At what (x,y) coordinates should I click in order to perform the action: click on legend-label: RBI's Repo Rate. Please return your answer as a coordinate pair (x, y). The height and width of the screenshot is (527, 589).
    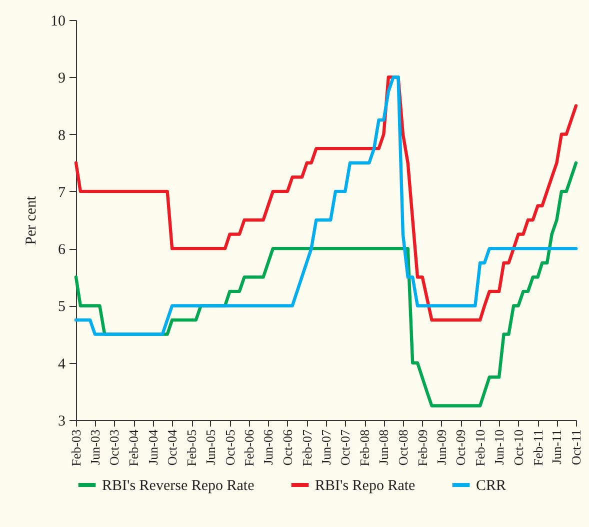
    Looking at the image, I should click on (365, 486).